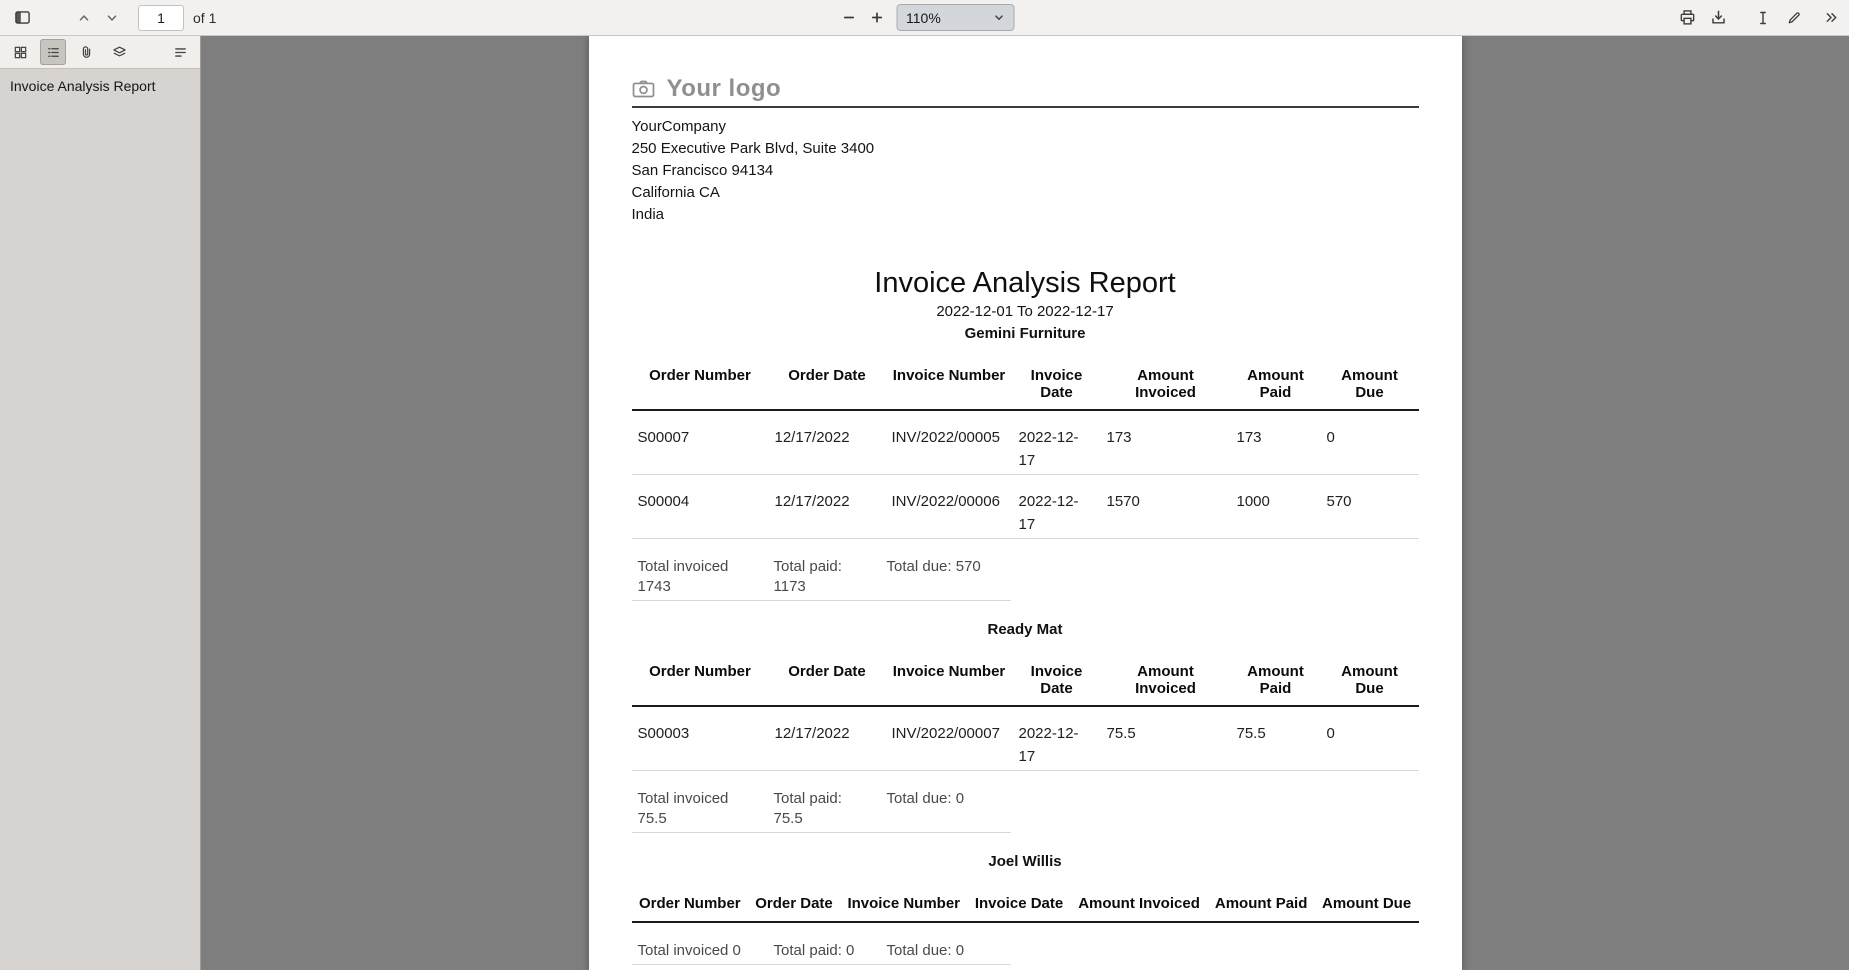  I want to click on customer-name: Ready Mat, so click(1025, 629).